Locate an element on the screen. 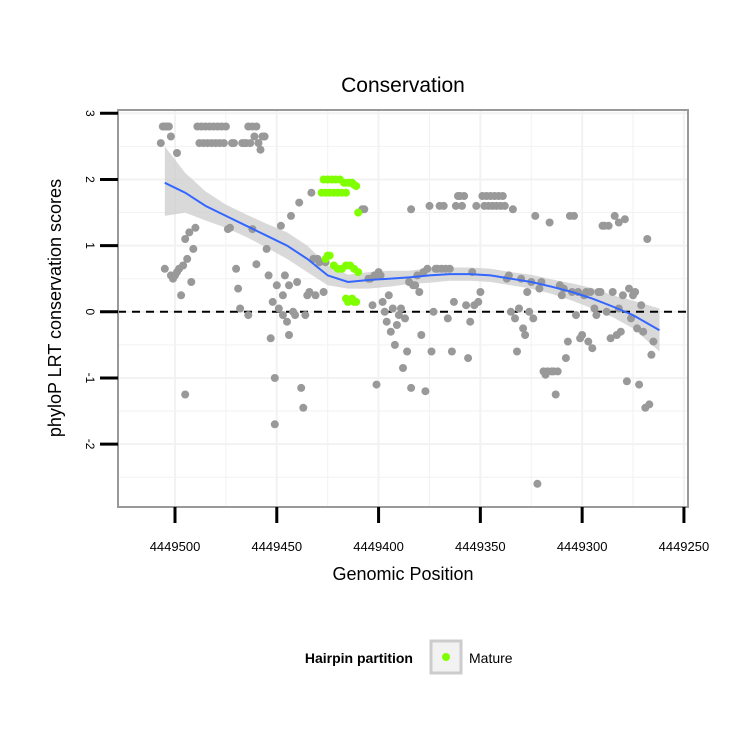 Image resolution: width=750 pixels, height=750 pixels. x-axis-title: Genomic Position is located at coordinates (402, 574).